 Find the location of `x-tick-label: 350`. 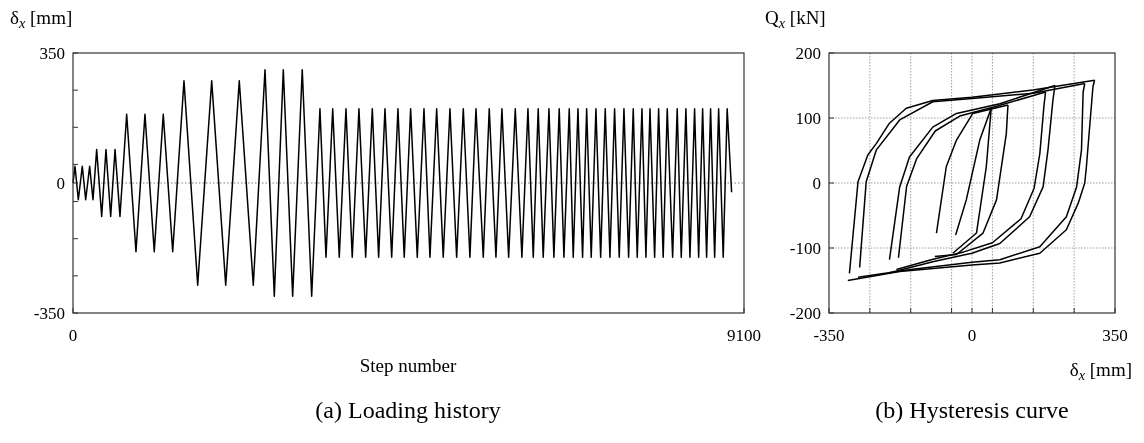

x-tick-label: 350 is located at coordinates (1115, 335).